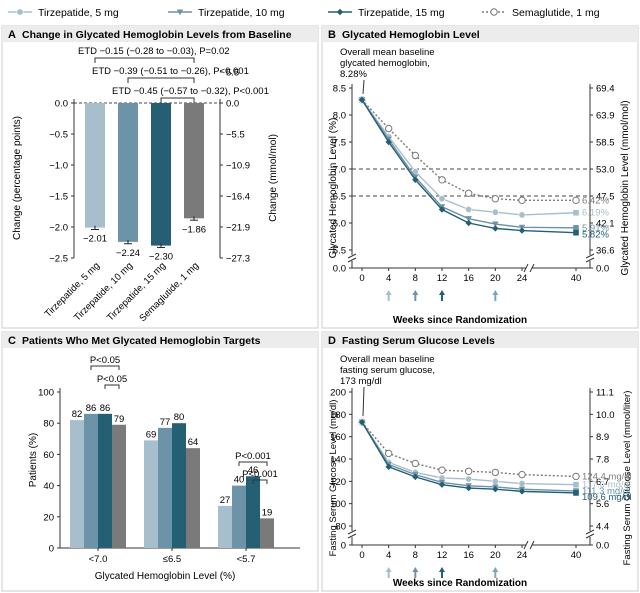 This screenshot has width=640, height=593. I want to click on y-tick-right-label: −27.3, so click(238, 259).